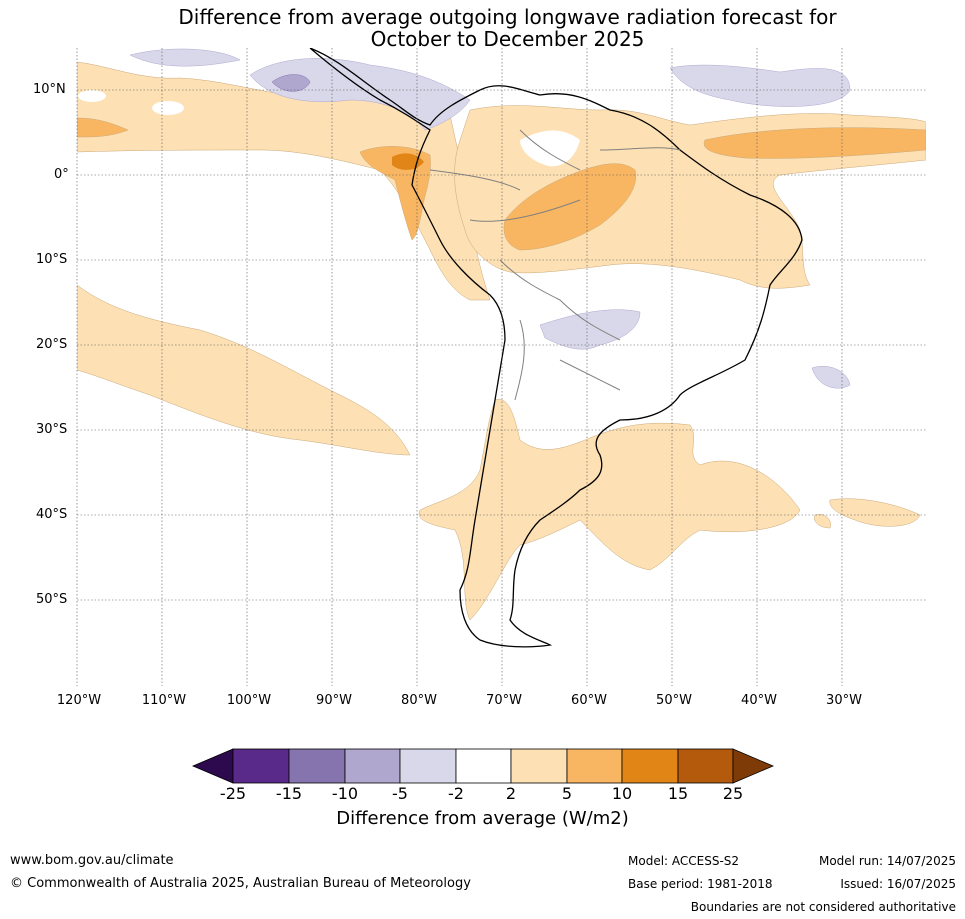  What do you see at coordinates (233, 793) in the screenshot?
I see `colorbar-tick: -25` at bounding box center [233, 793].